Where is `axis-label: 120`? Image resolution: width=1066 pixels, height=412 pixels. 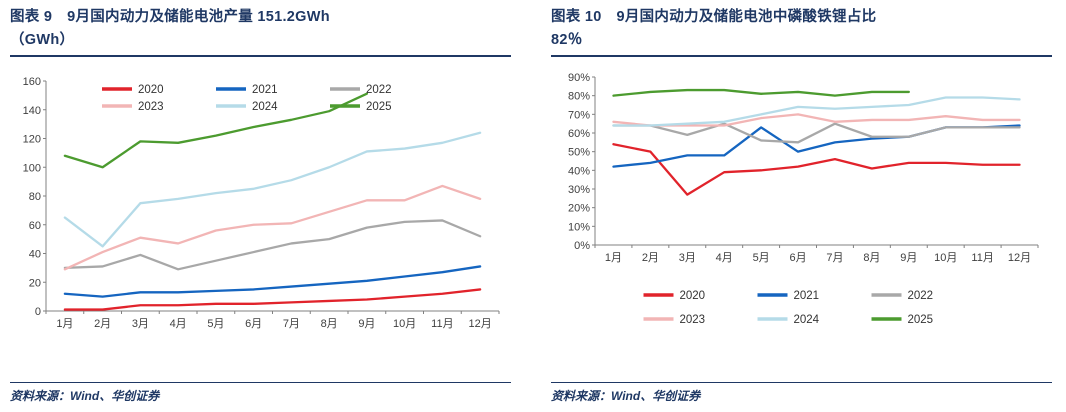
axis-label: 120 is located at coordinates (32, 140).